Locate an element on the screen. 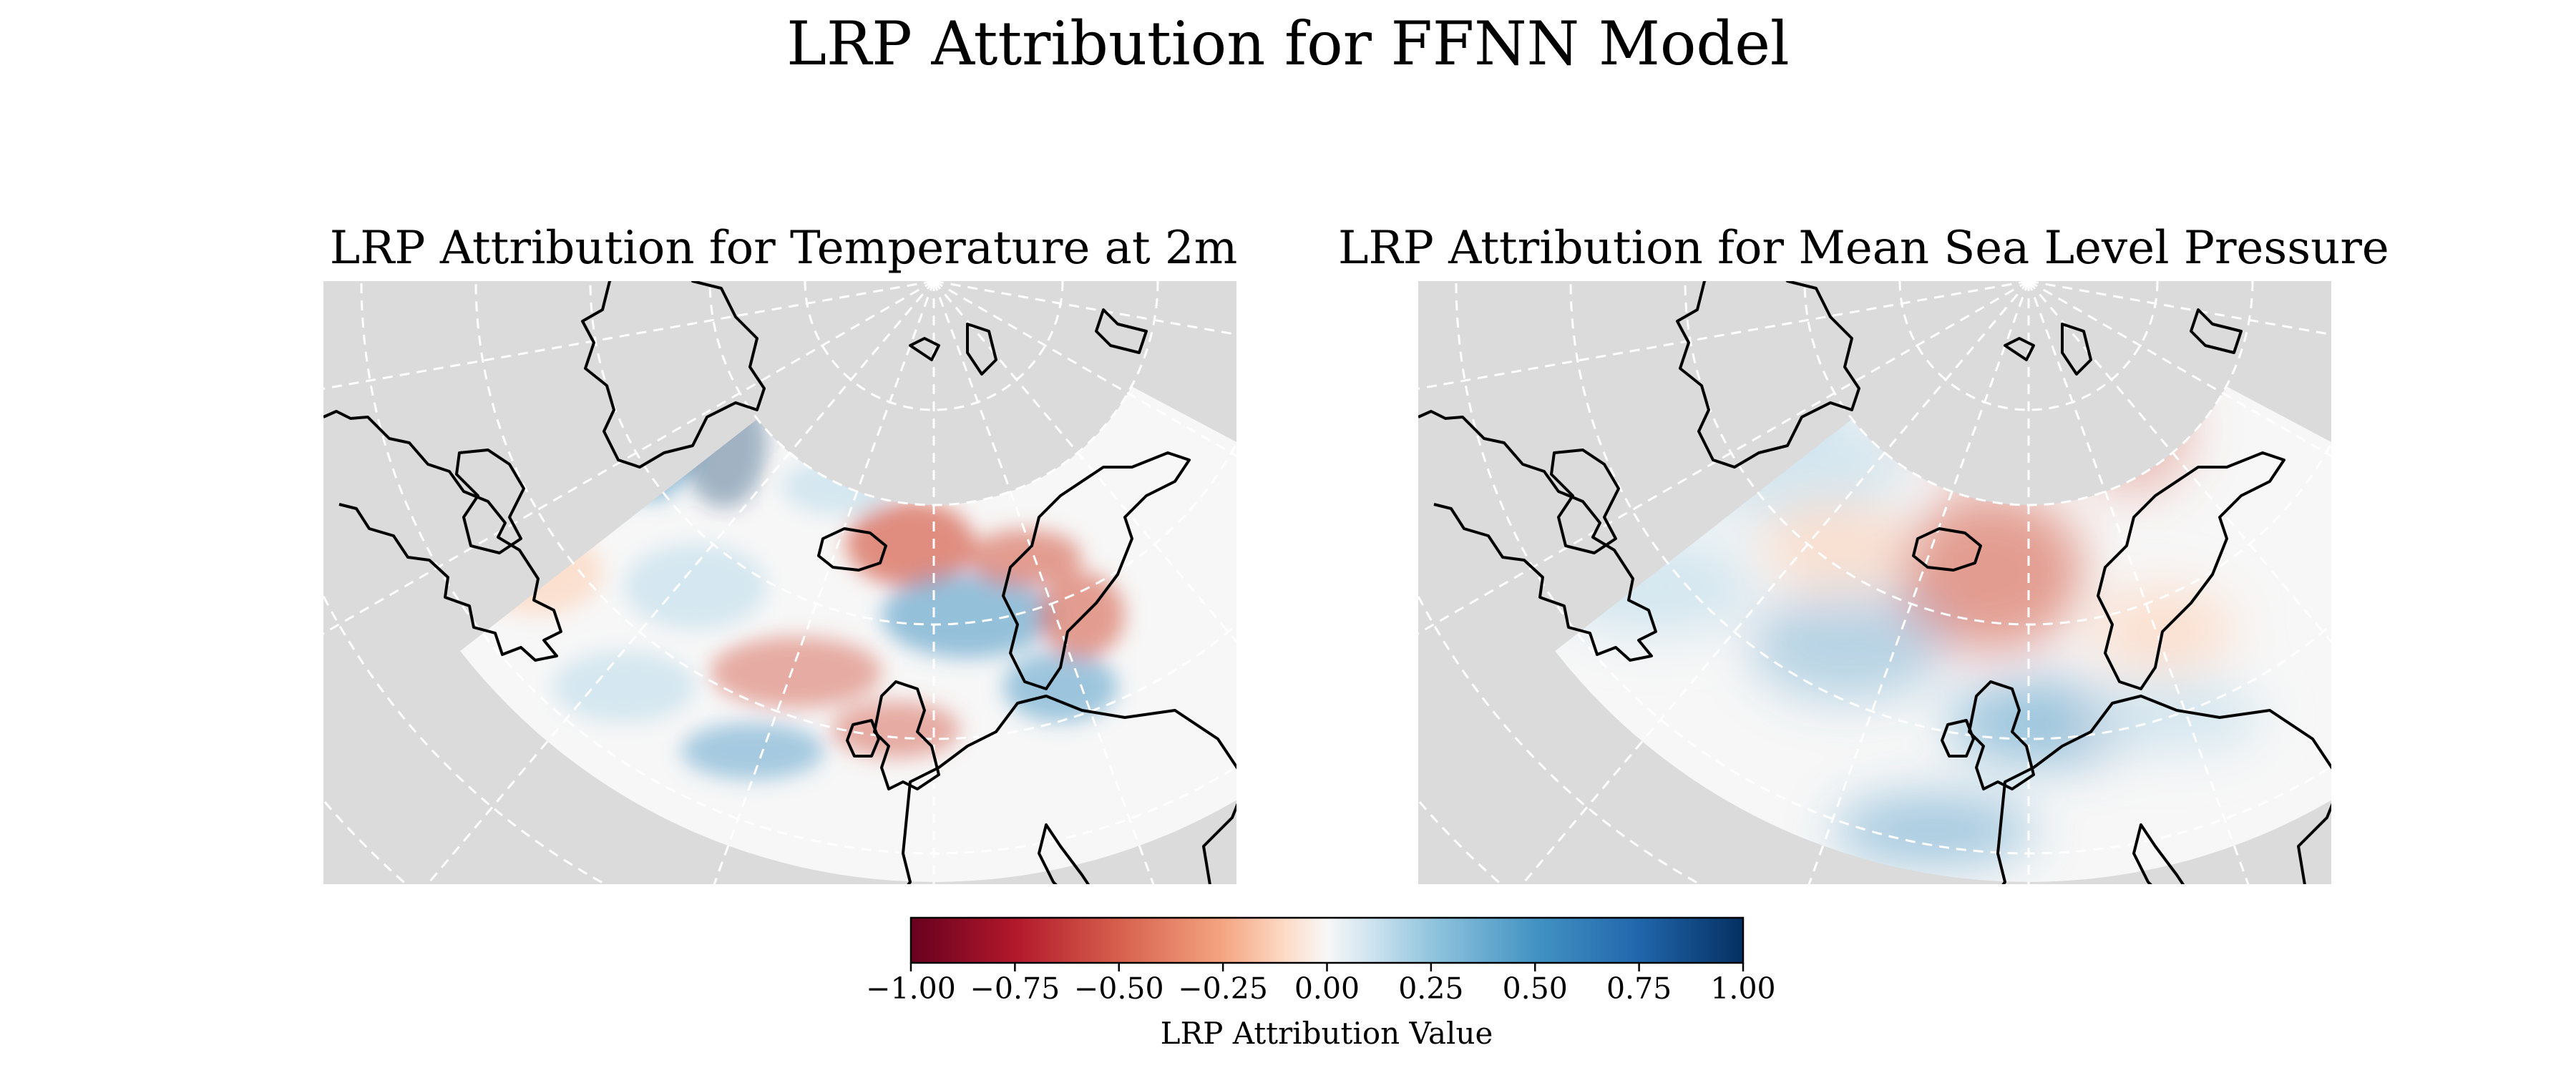 This screenshot has width=2576, height=1073. colorbar-label: LRP Attribution Value is located at coordinates (1327, 1033).